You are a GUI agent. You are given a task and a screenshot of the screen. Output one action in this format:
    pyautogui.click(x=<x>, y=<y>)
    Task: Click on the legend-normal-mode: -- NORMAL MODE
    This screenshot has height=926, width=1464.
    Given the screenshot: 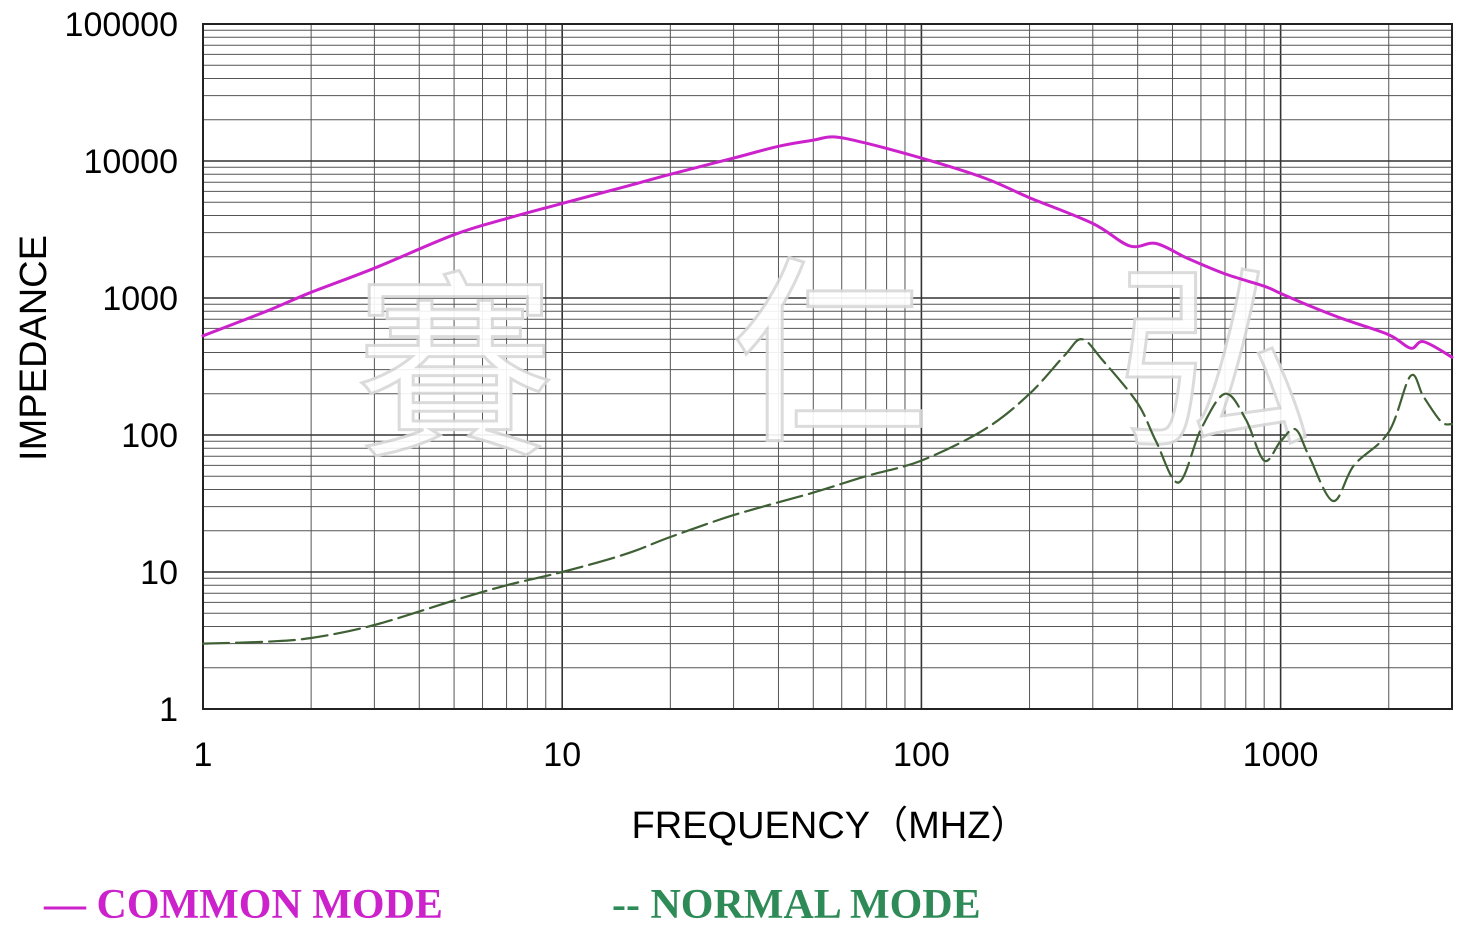 What is the action you would take?
    pyautogui.click(x=796, y=904)
    